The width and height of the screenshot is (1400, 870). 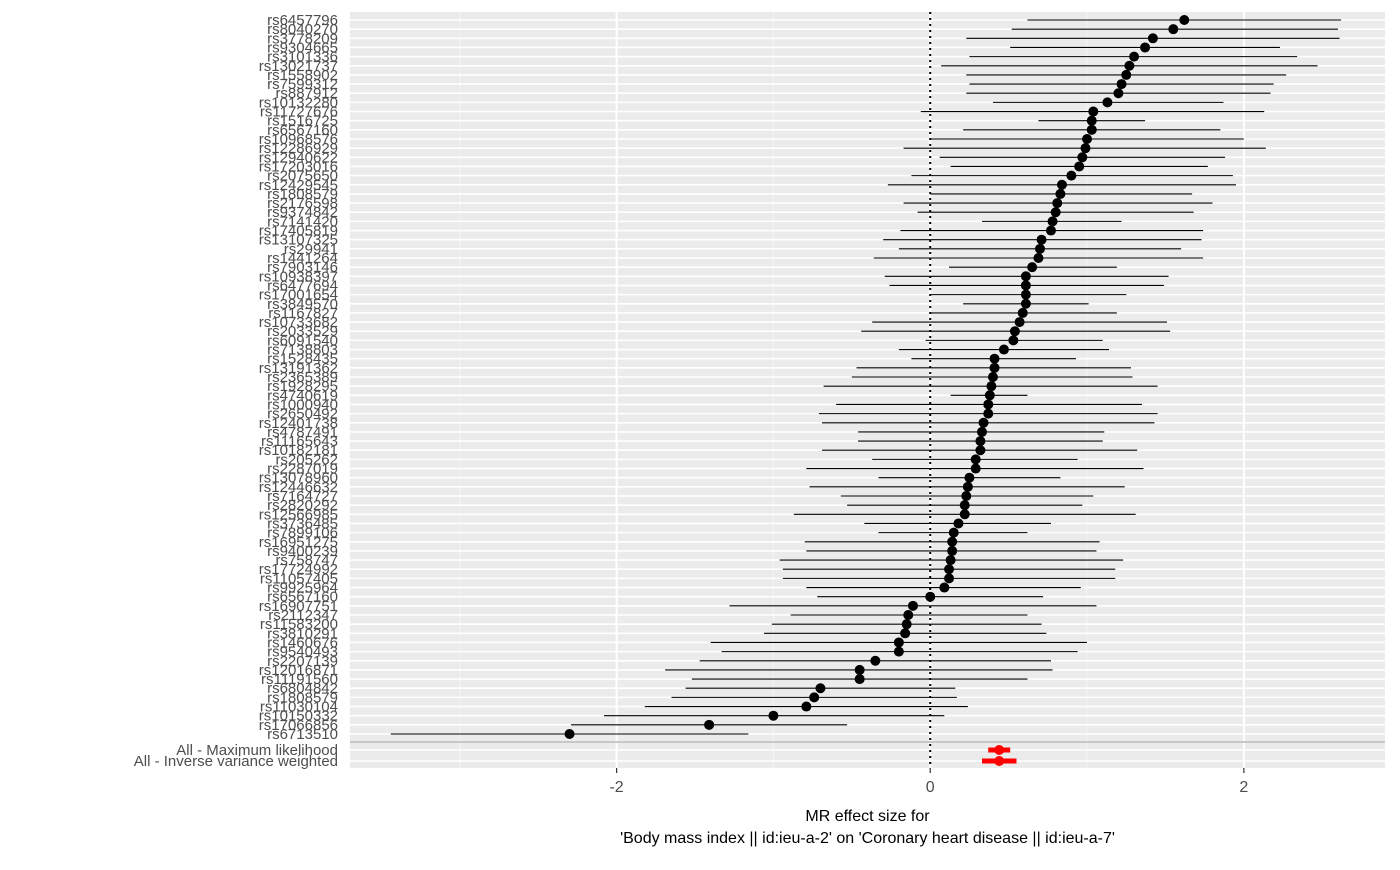 What do you see at coordinates (302, 523) in the screenshot?
I see `snp-label: rs3736485` at bounding box center [302, 523].